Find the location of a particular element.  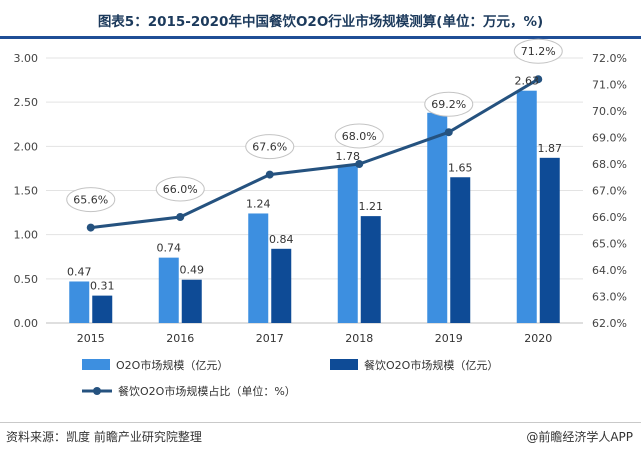

bar-value-label: 1.24 is located at coordinates (258, 203).